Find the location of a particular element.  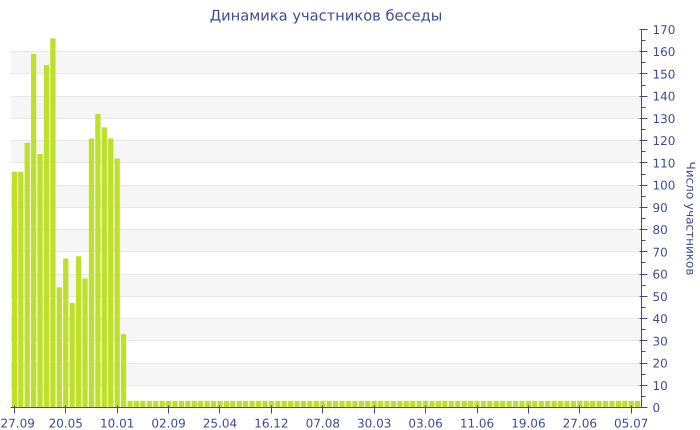

y-tick-label: 20 is located at coordinates (660, 363).